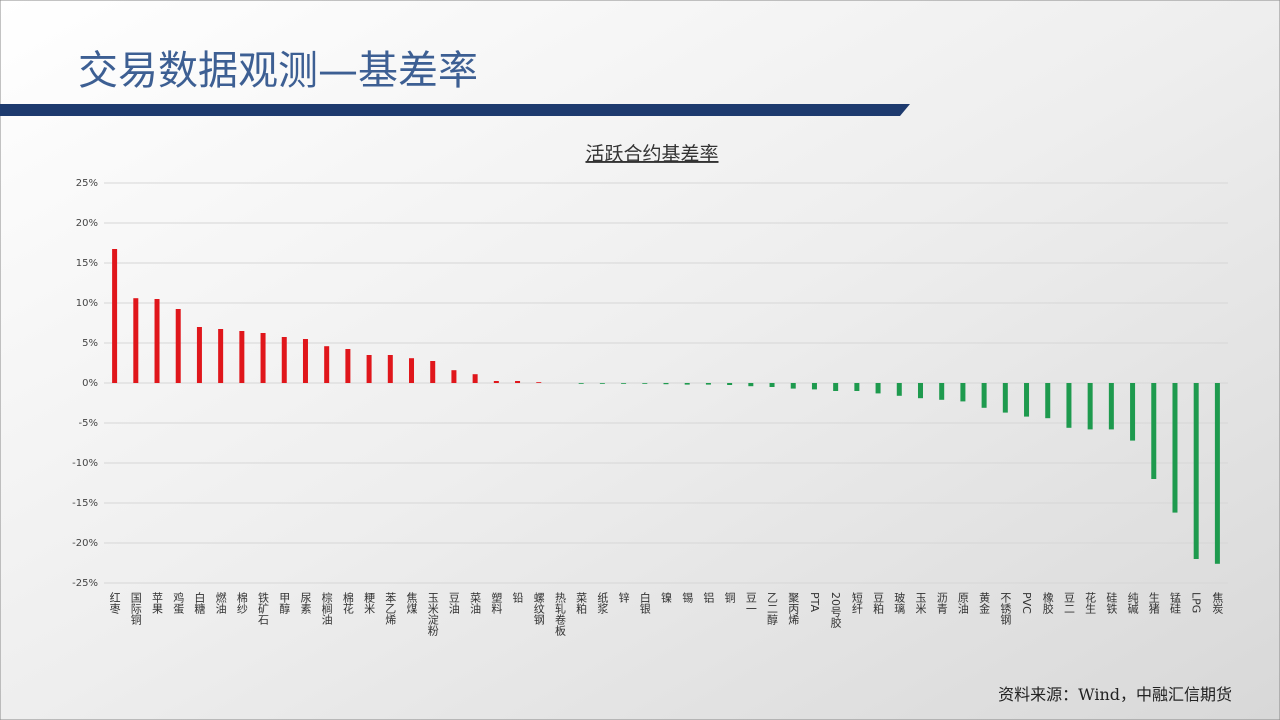  Describe the element at coordinates (453, 603) in the screenshot. I see `x-tick-label: 豆油` at that location.